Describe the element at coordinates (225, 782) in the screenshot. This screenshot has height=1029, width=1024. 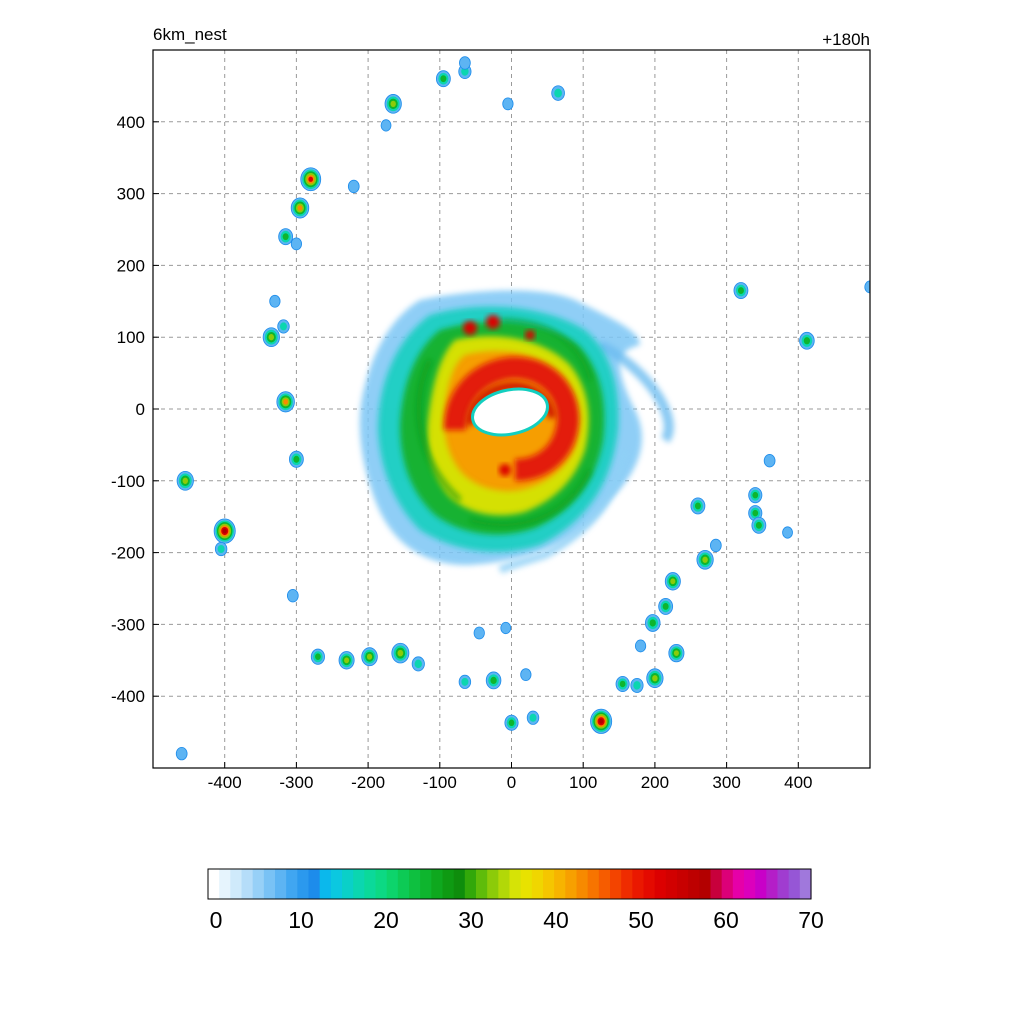
I see `x-tick-label: -400` at that location.